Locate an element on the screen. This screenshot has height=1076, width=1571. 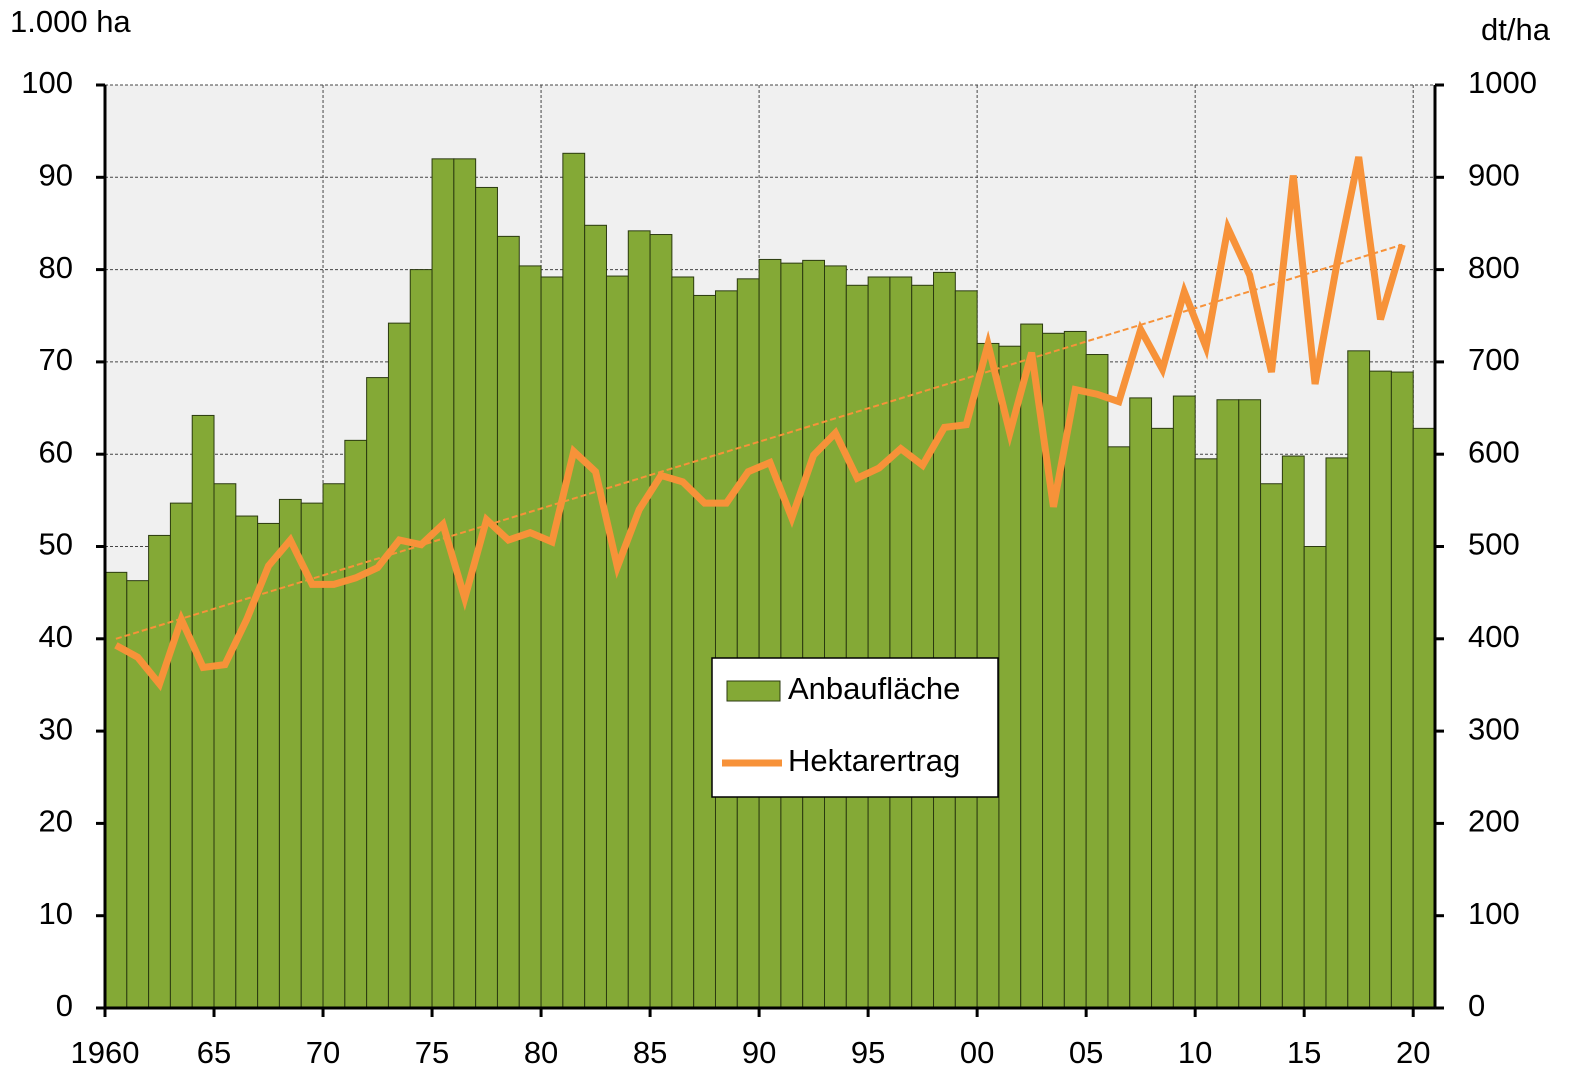
x-tick-label: 75 is located at coordinates (432, 1052).